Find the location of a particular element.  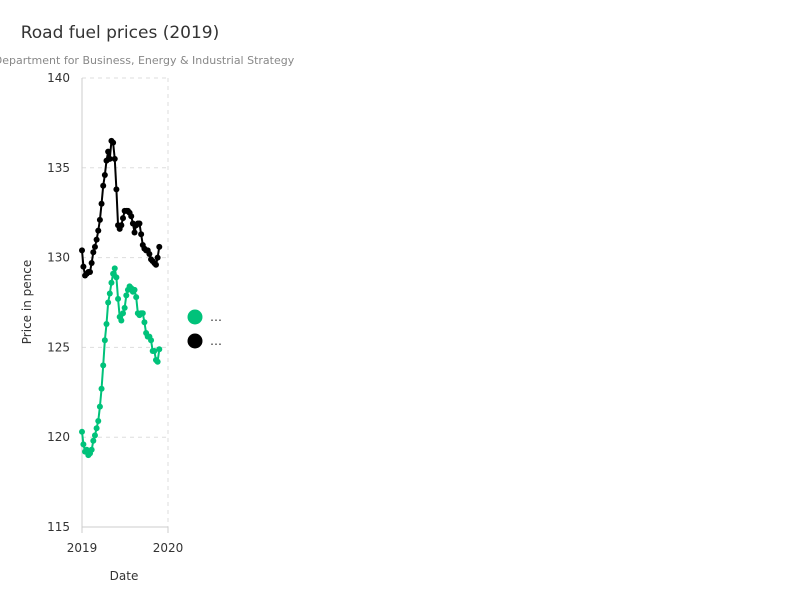

x-tick-label: 2020 is located at coordinates (168, 548).